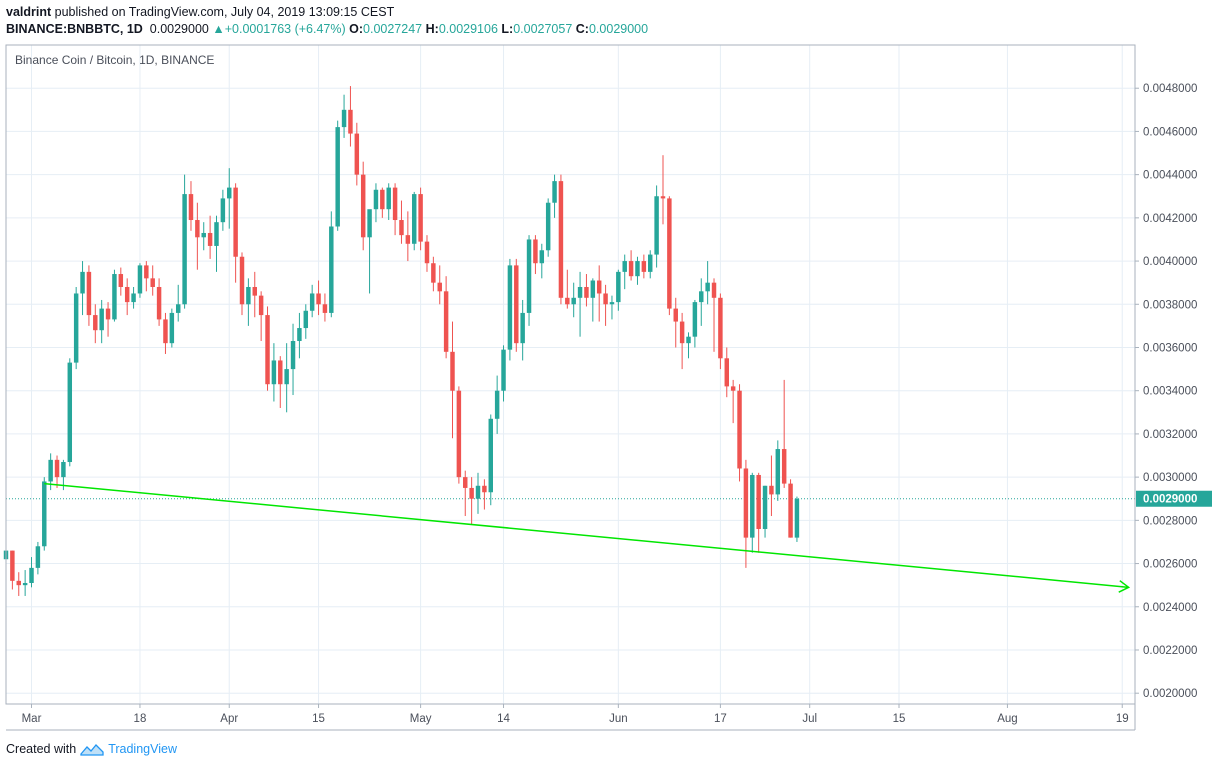 The width and height of the screenshot is (1214, 768). What do you see at coordinates (356, 29) in the screenshot?
I see `open-label: O:` at bounding box center [356, 29].